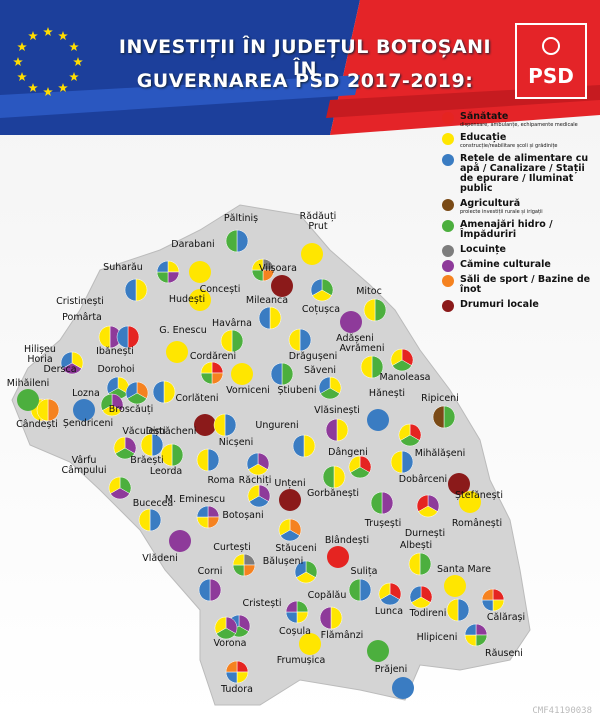 This screenshot has width=600, height=720. Describe the element at coordinates (48, 61) in the screenshot. I see `eu-stars` at that location.